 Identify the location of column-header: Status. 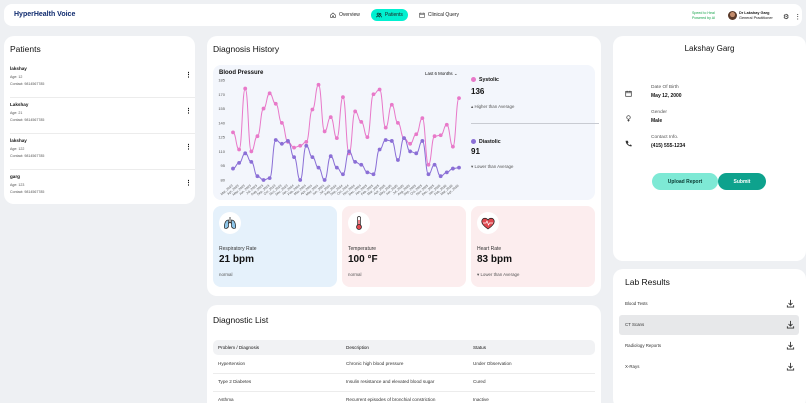
(480, 347).